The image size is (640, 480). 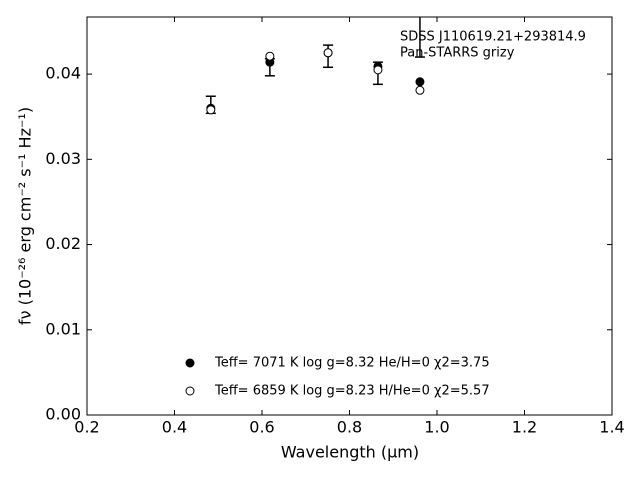 I want to click on legend-label: Teff= 7071 K log g=8.32 He/H=0 χ2=3.75, so click(x=352, y=363).